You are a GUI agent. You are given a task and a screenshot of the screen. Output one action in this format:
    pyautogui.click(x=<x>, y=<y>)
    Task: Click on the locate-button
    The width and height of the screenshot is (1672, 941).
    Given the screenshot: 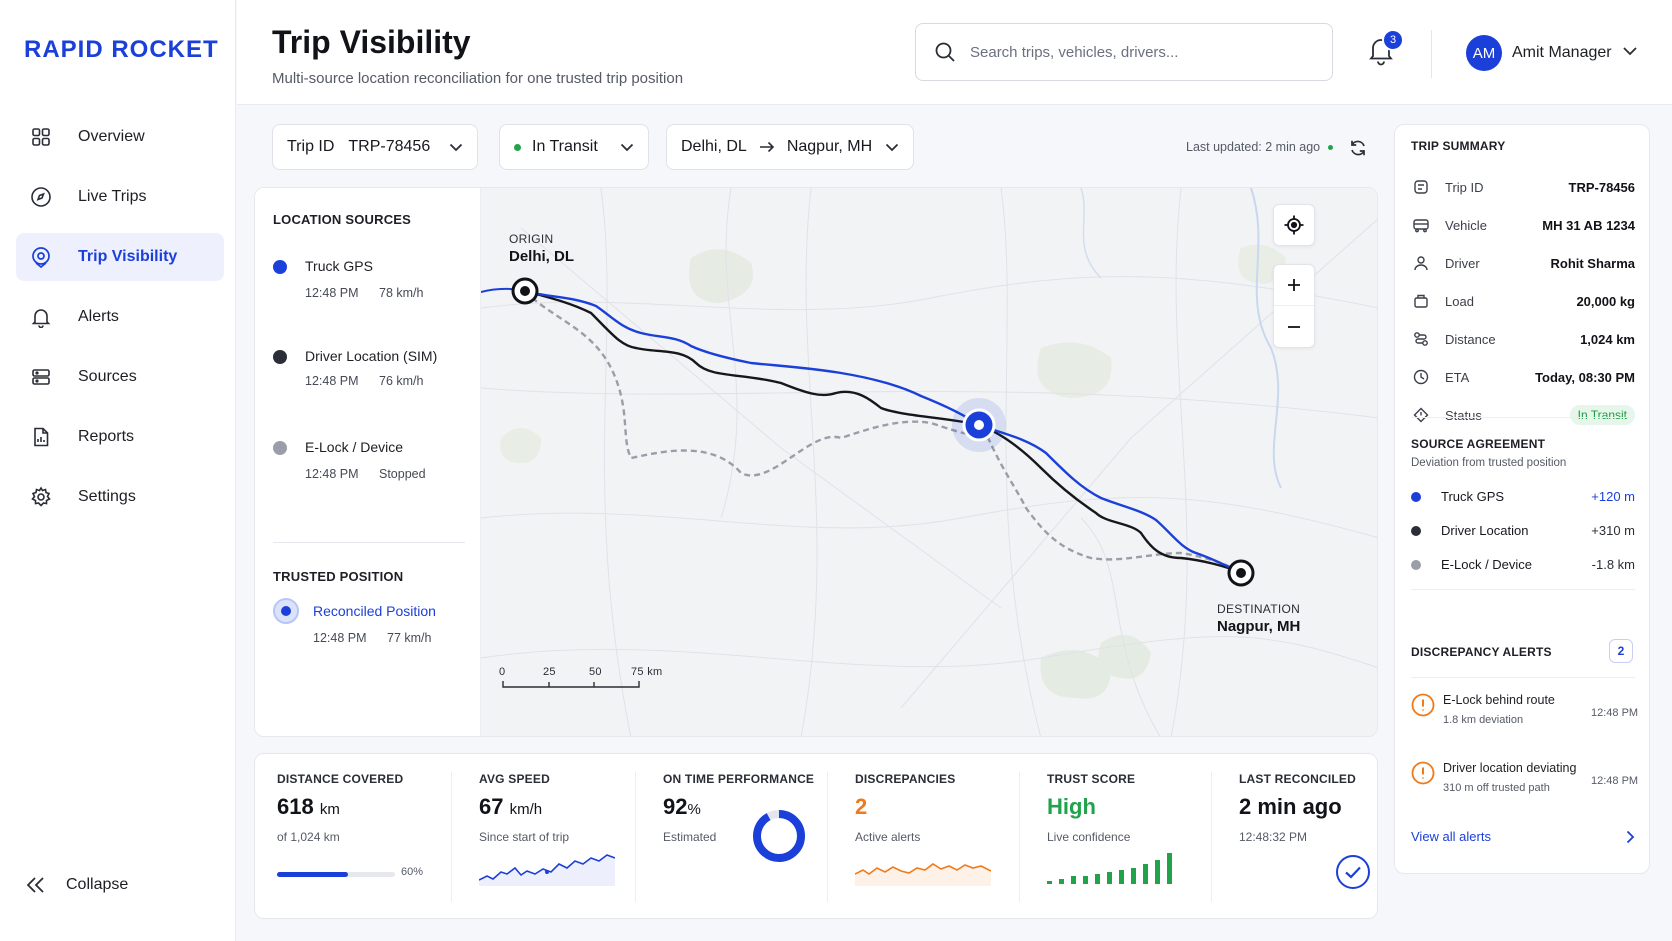 What is the action you would take?
    pyautogui.click(x=1294, y=225)
    